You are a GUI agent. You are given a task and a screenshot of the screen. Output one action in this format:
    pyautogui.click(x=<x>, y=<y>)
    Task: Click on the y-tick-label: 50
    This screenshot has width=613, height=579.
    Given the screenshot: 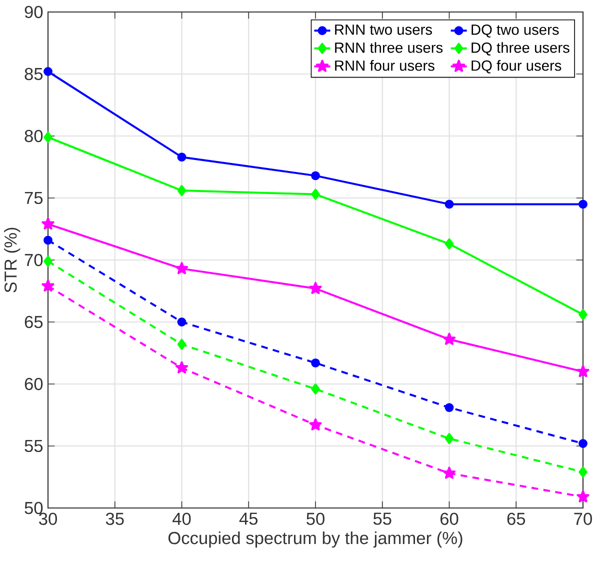 What is the action you would take?
    pyautogui.click(x=33, y=508)
    